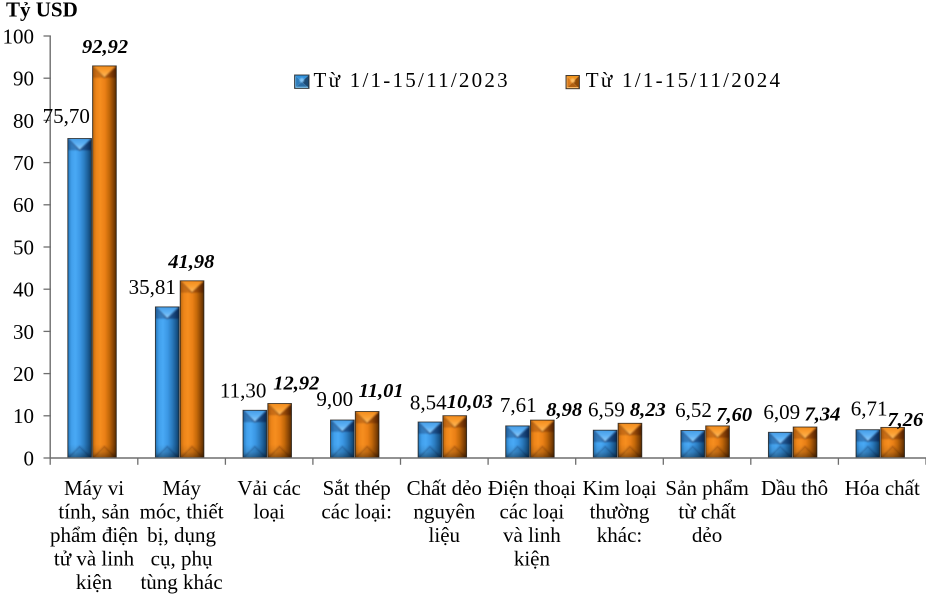  Describe the element at coordinates (23, 247) in the screenshot. I see `svg-text: 50` at that location.